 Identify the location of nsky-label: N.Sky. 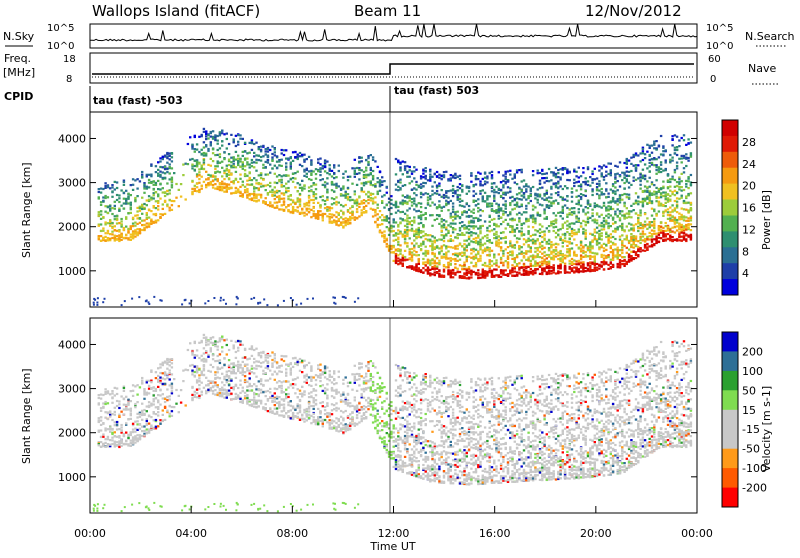
(19, 36).